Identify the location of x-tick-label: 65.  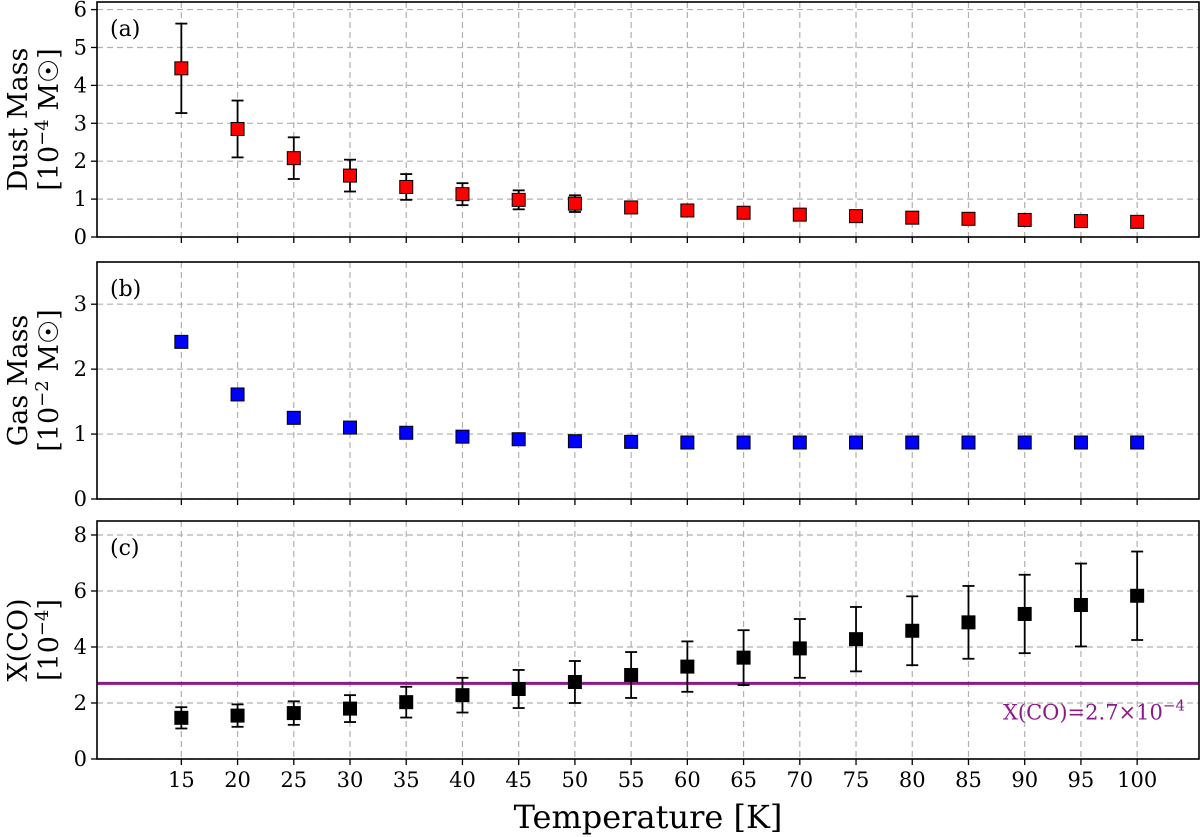
(743, 780).